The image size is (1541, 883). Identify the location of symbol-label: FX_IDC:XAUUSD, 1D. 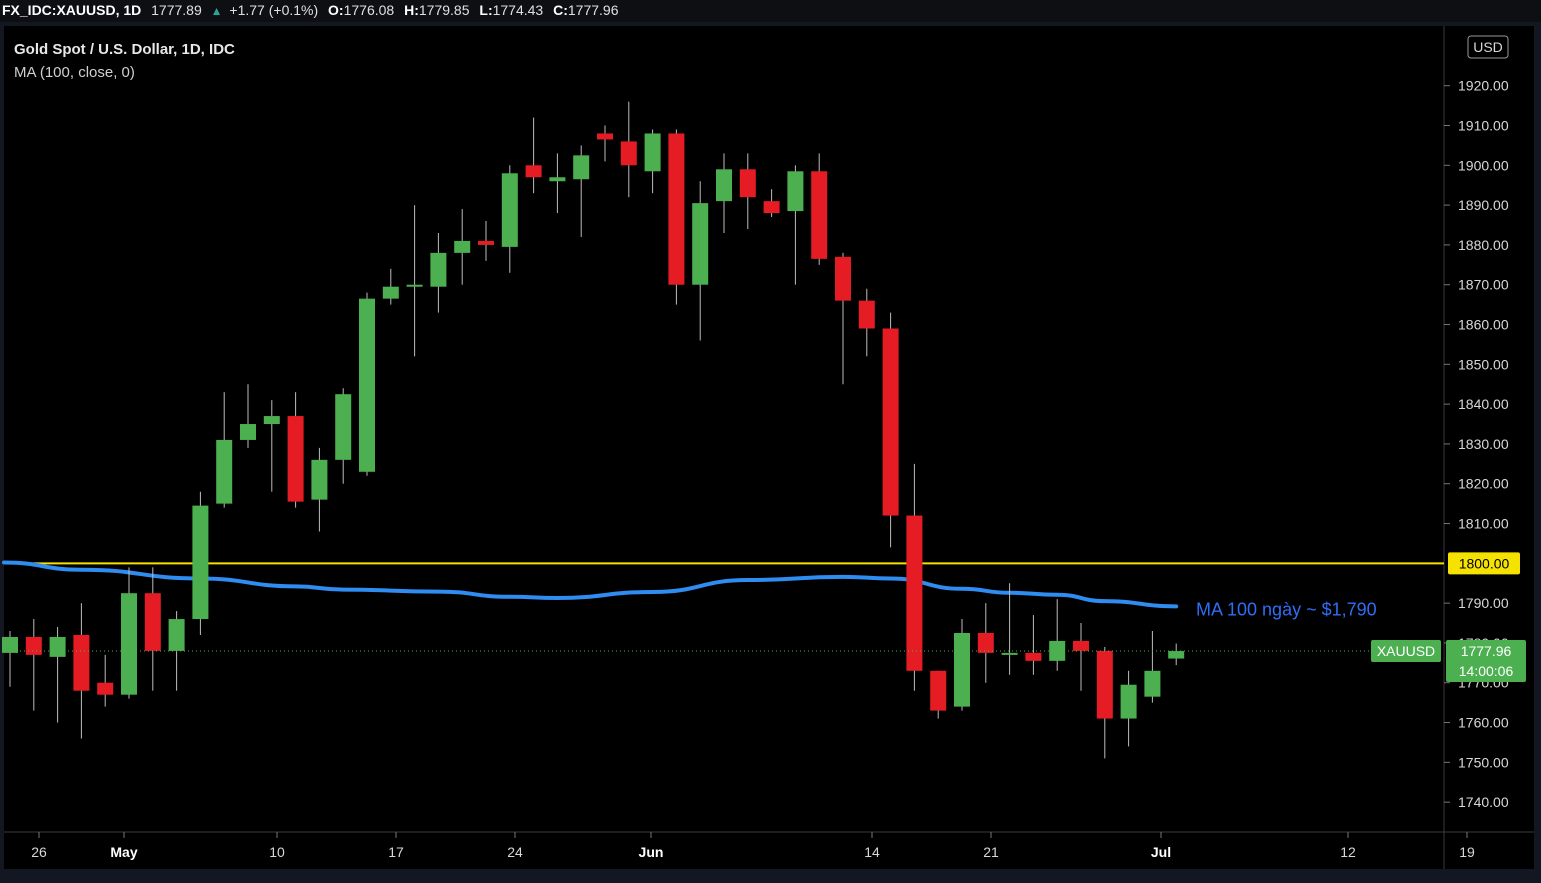
(72, 10).